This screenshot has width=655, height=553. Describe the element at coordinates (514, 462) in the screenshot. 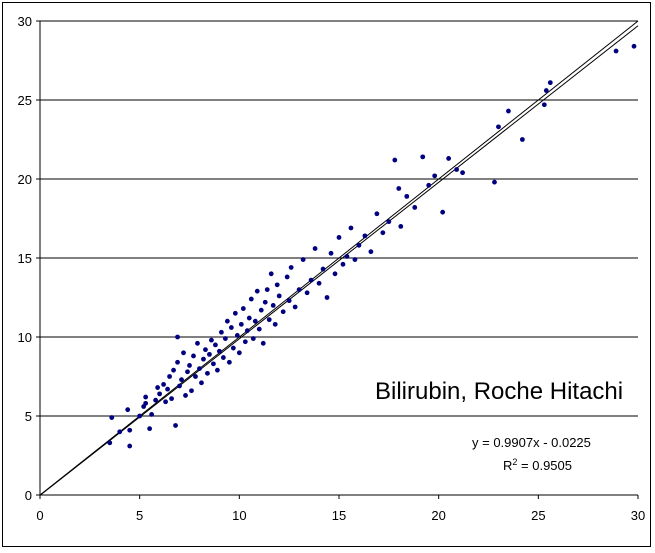

I see `r-squared-superscript: 2` at that location.